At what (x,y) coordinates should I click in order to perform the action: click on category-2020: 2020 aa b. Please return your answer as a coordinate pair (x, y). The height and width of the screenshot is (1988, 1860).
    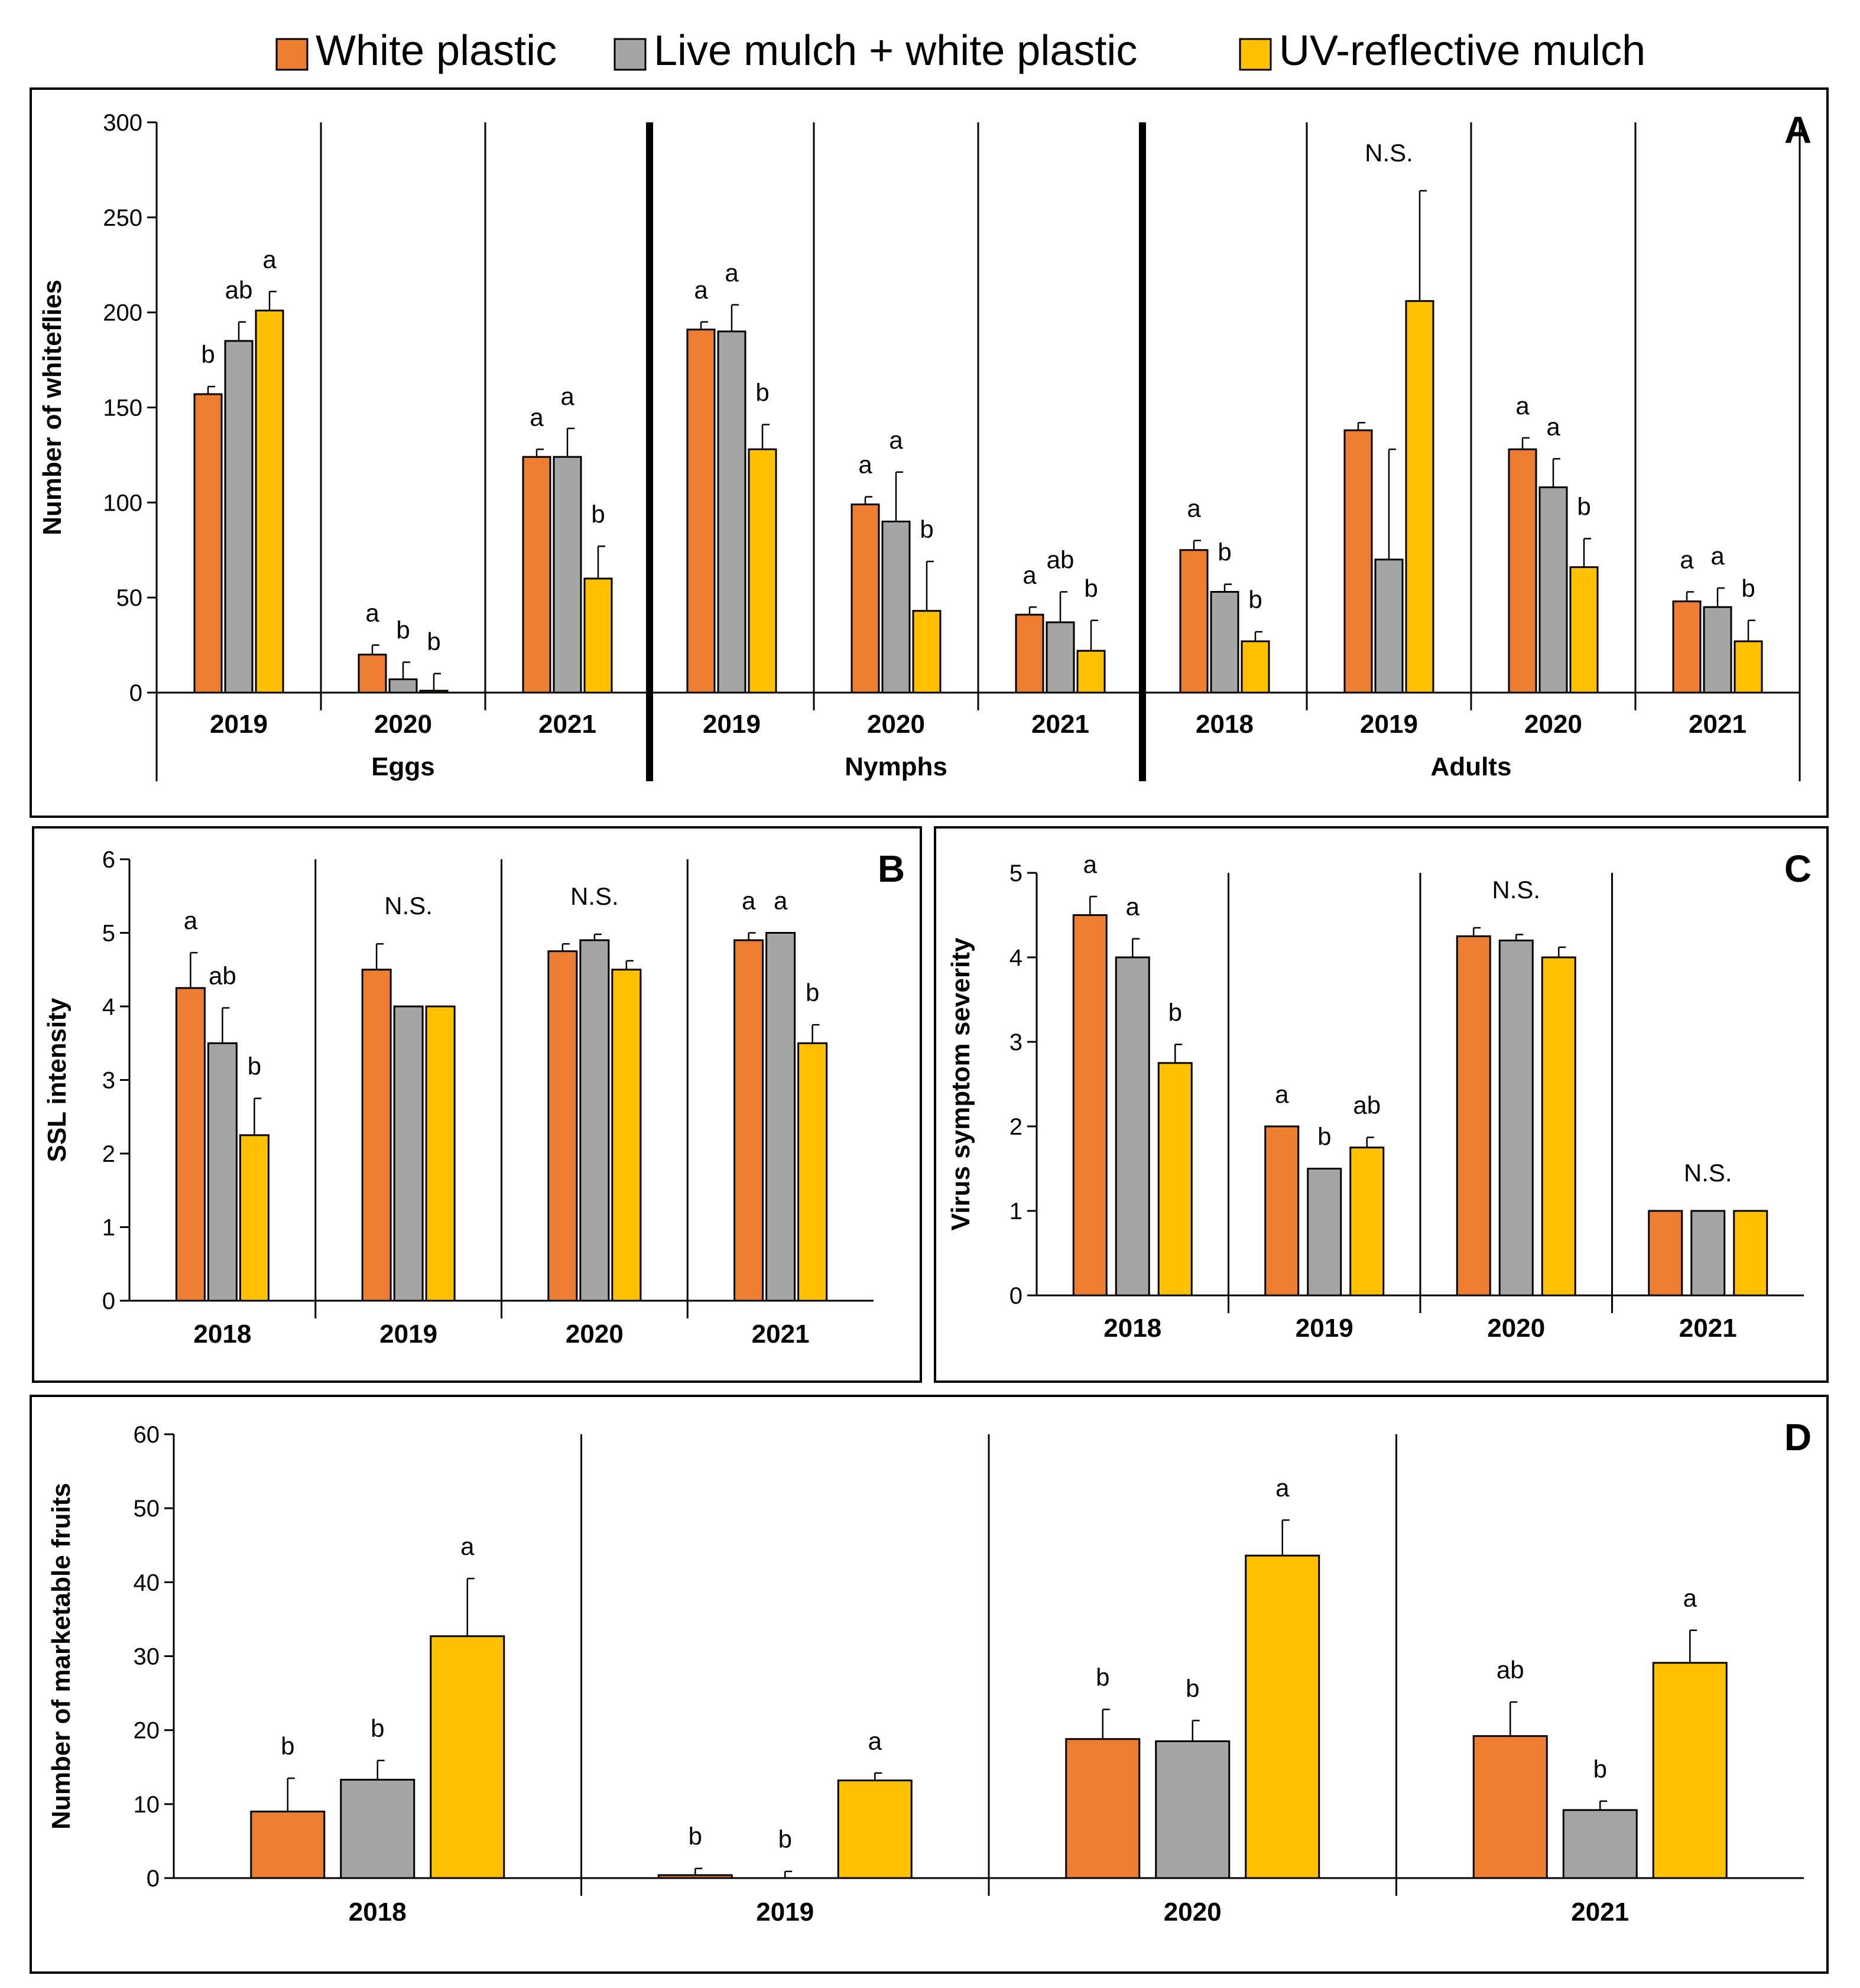
    Looking at the image, I should click on (896, 582).